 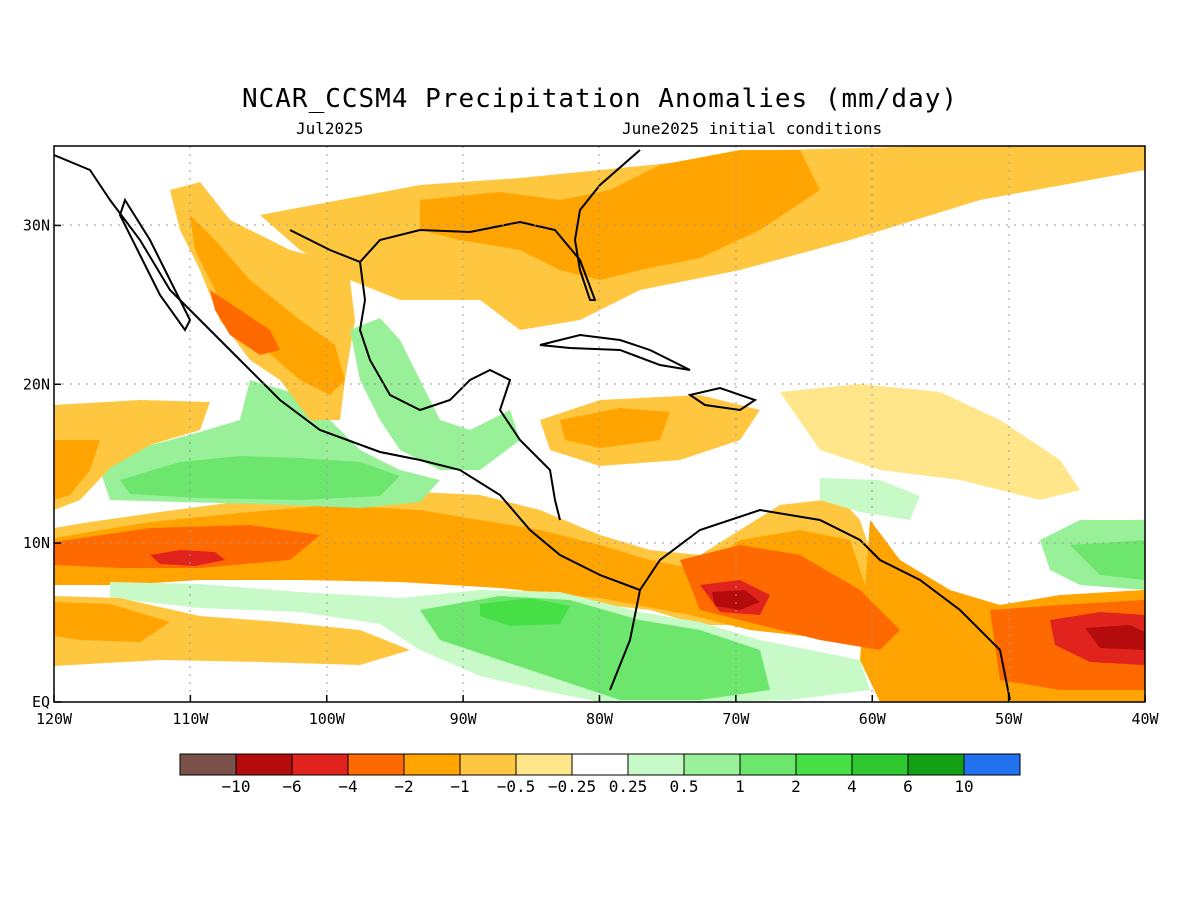 I want to click on coastline-south-america, so click(x=825, y=604).